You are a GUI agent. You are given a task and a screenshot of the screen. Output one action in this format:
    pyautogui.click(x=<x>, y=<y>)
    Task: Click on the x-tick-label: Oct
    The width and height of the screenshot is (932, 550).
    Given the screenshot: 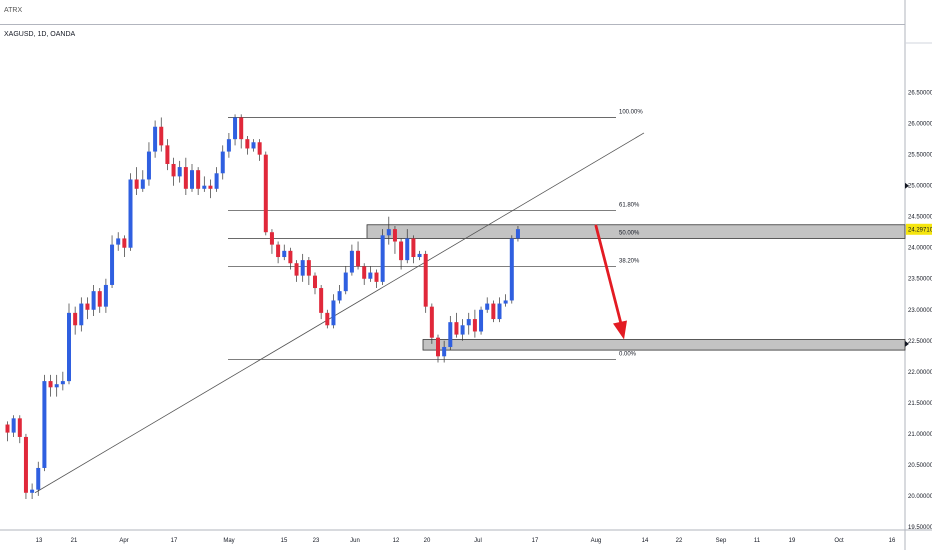 What is the action you would take?
    pyautogui.click(x=839, y=541)
    